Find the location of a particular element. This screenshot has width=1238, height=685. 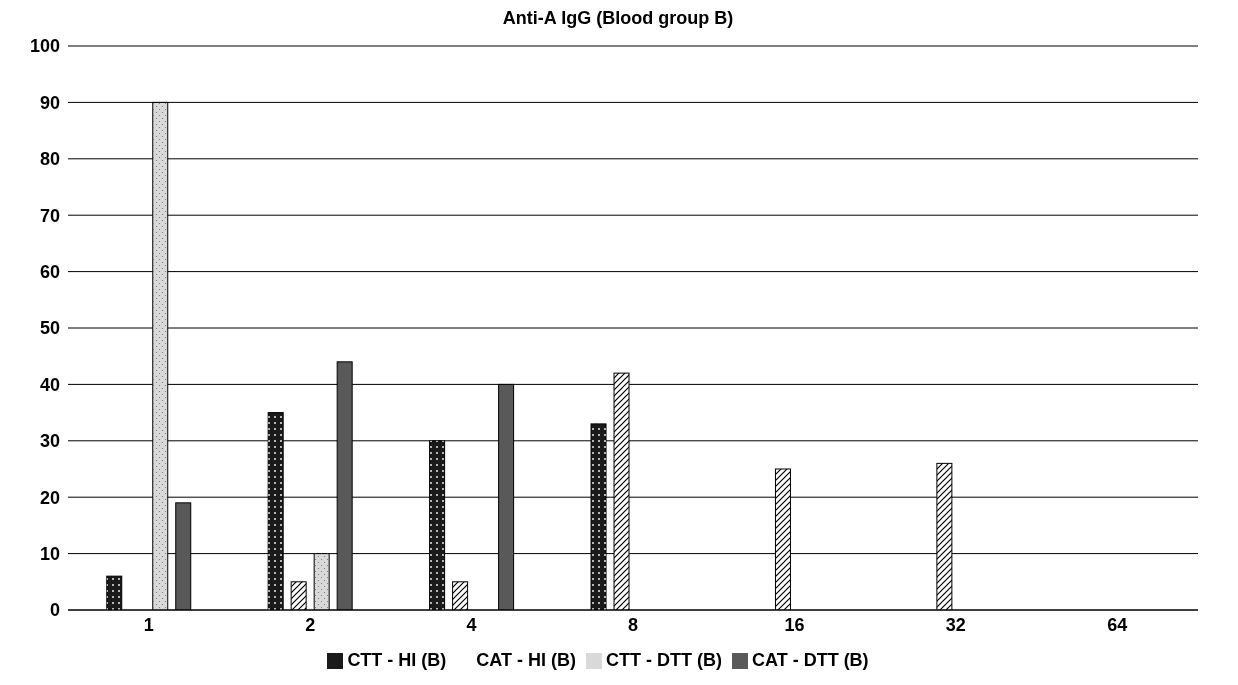

y-tick-label: 90 is located at coordinates (49, 102).